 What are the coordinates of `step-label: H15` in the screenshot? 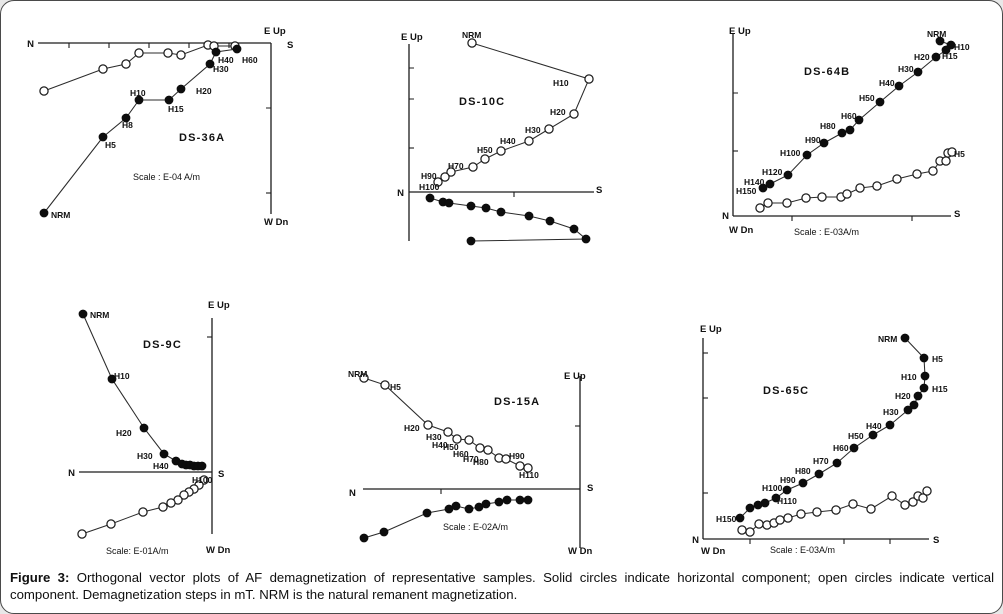 It's located at (950, 56).